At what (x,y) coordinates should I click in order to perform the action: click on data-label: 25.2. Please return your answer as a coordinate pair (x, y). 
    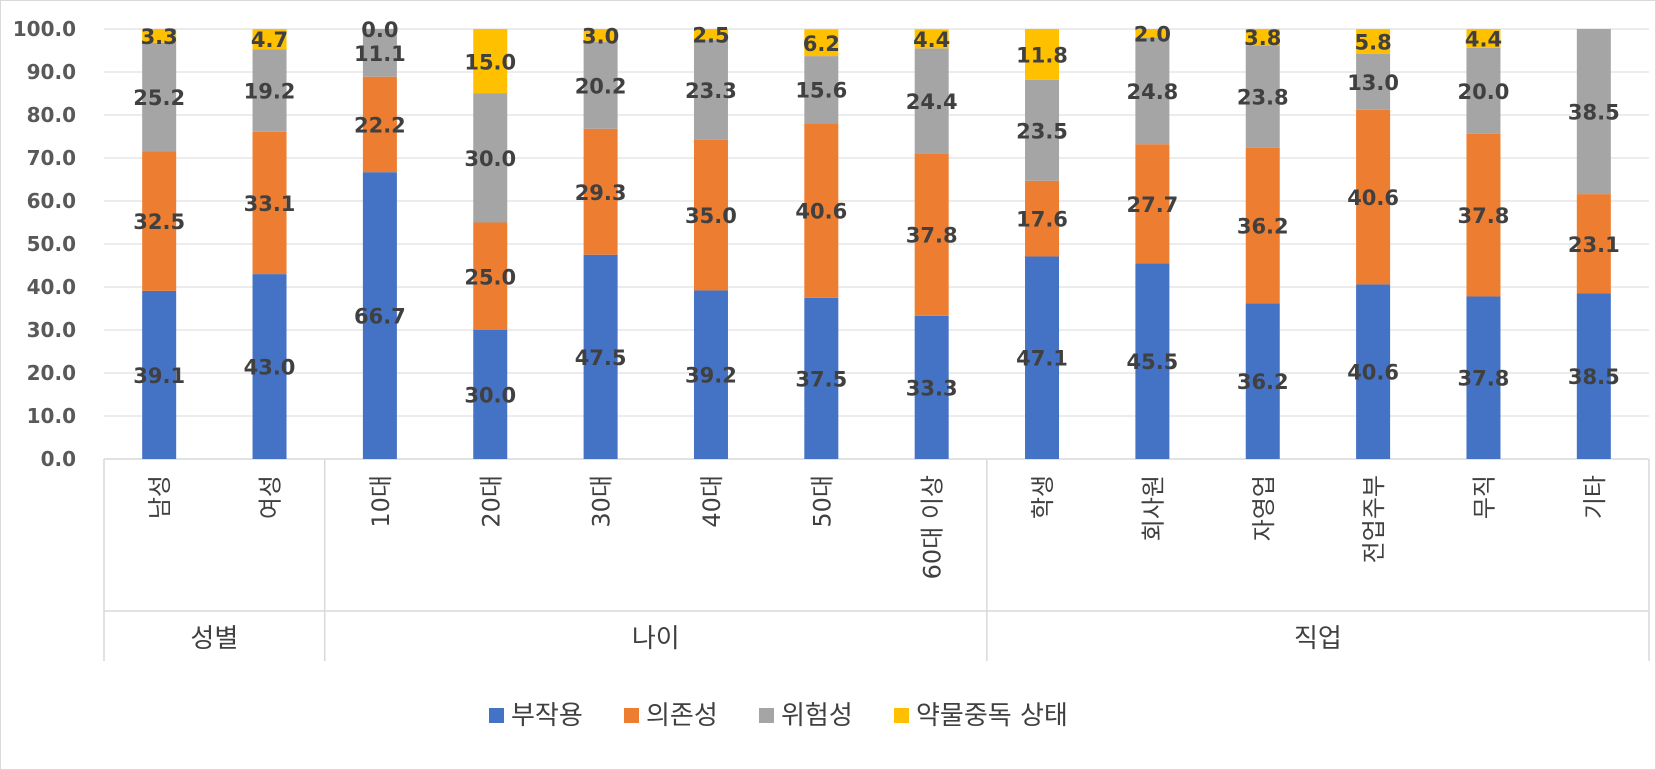
    Looking at the image, I should click on (159, 98).